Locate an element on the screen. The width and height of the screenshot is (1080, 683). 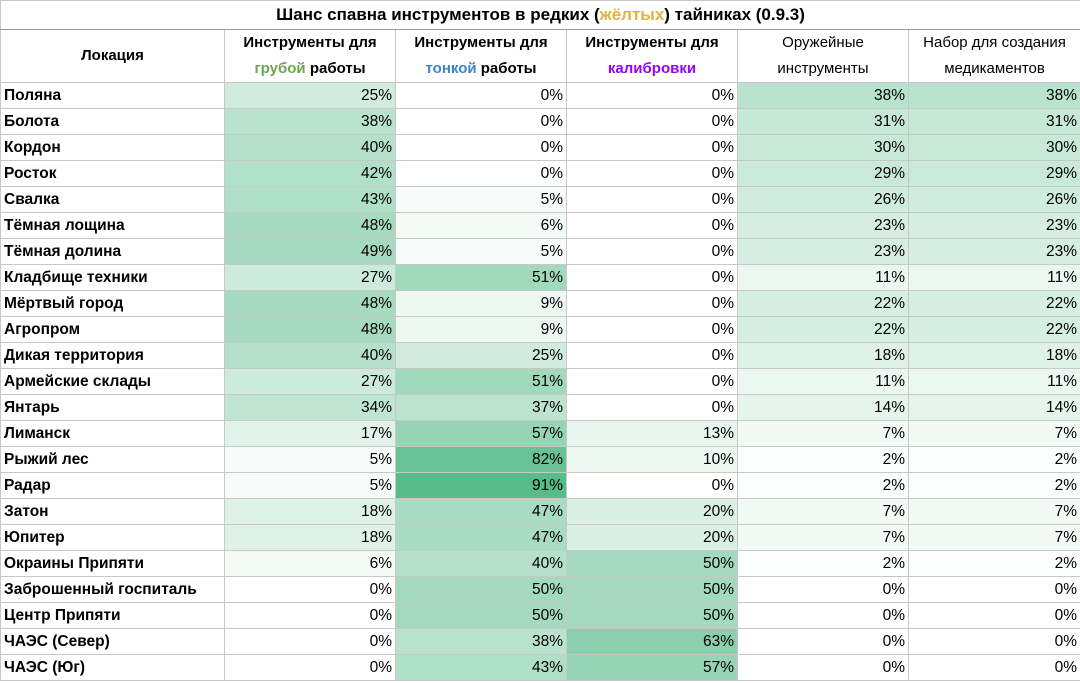
location-cell: Свалка is located at coordinates (112, 199).